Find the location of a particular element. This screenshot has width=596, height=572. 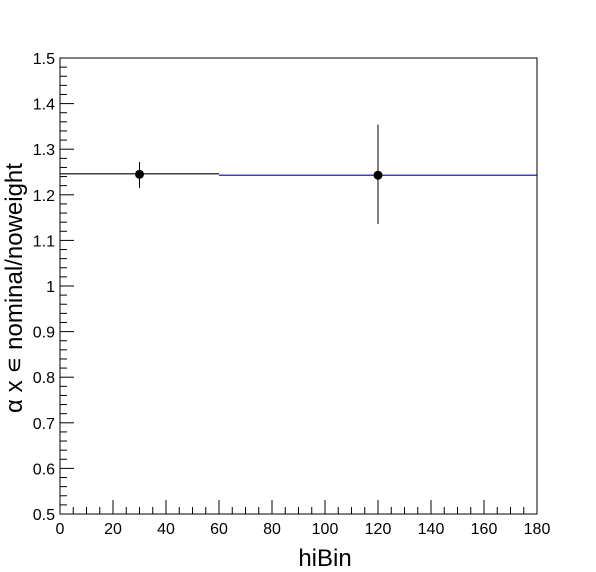

y-tick-label: 0.8 is located at coordinates (44, 378).